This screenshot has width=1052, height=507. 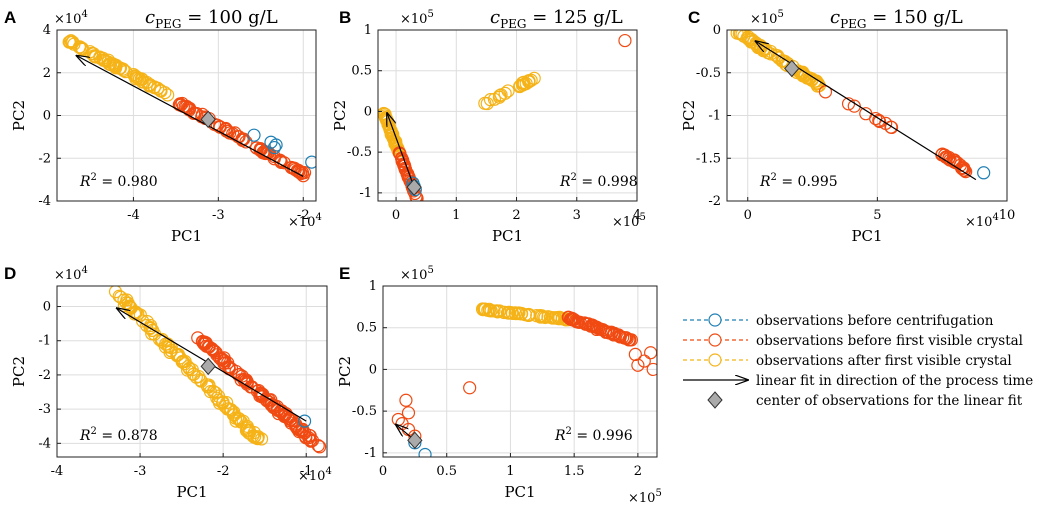 I want to click on x-tick-label: -1, so click(x=306, y=471).